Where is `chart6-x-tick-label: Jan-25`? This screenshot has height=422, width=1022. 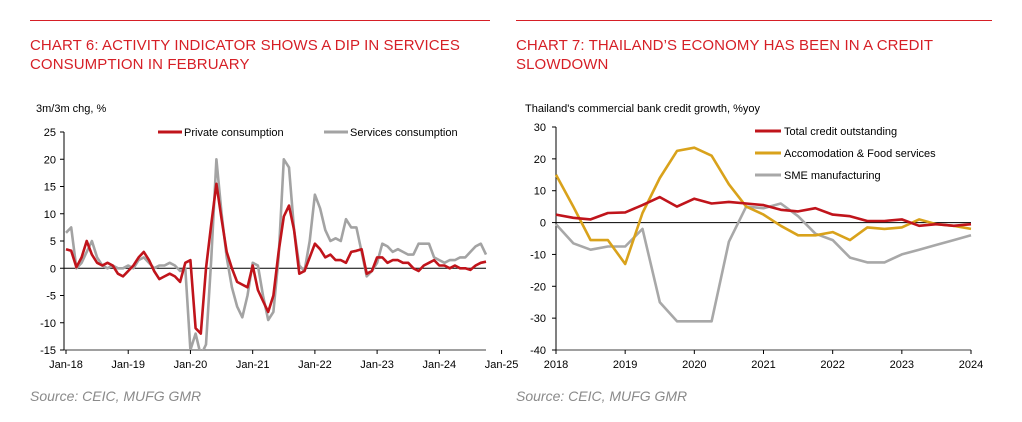 chart6-x-tick-label: Jan-25 is located at coordinates (502, 365).